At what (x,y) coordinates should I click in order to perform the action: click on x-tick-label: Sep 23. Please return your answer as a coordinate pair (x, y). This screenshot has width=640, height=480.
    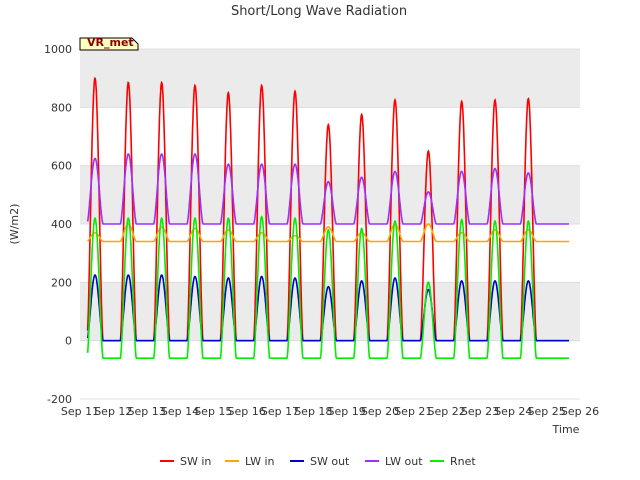
    Looking at the image, I should click on (480, 411).